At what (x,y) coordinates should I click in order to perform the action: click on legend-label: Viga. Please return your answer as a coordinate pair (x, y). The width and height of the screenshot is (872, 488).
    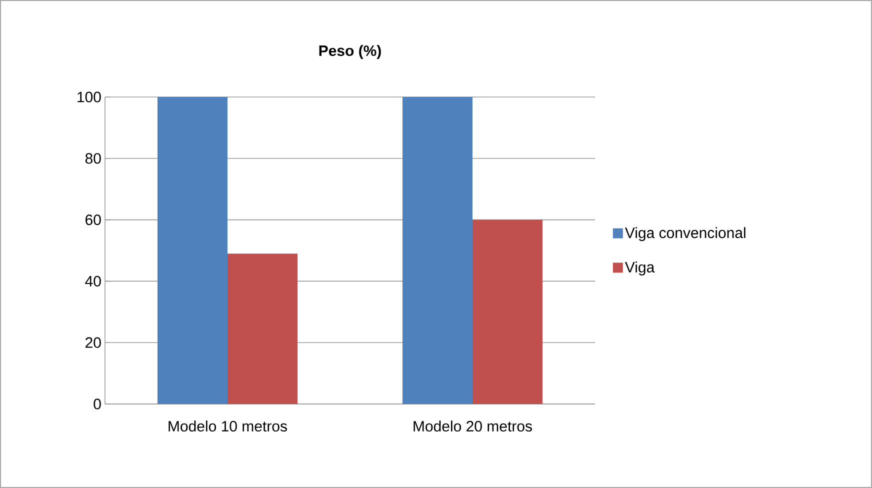
    Looking at the image, I should click on (639, 269).